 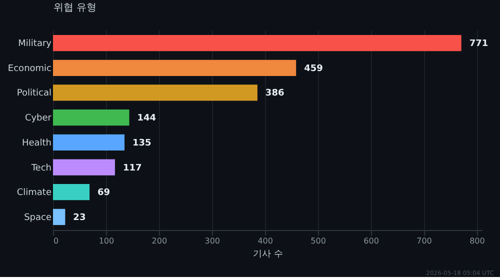 I want to click on data-label: 117, so click(x=132, y=168).